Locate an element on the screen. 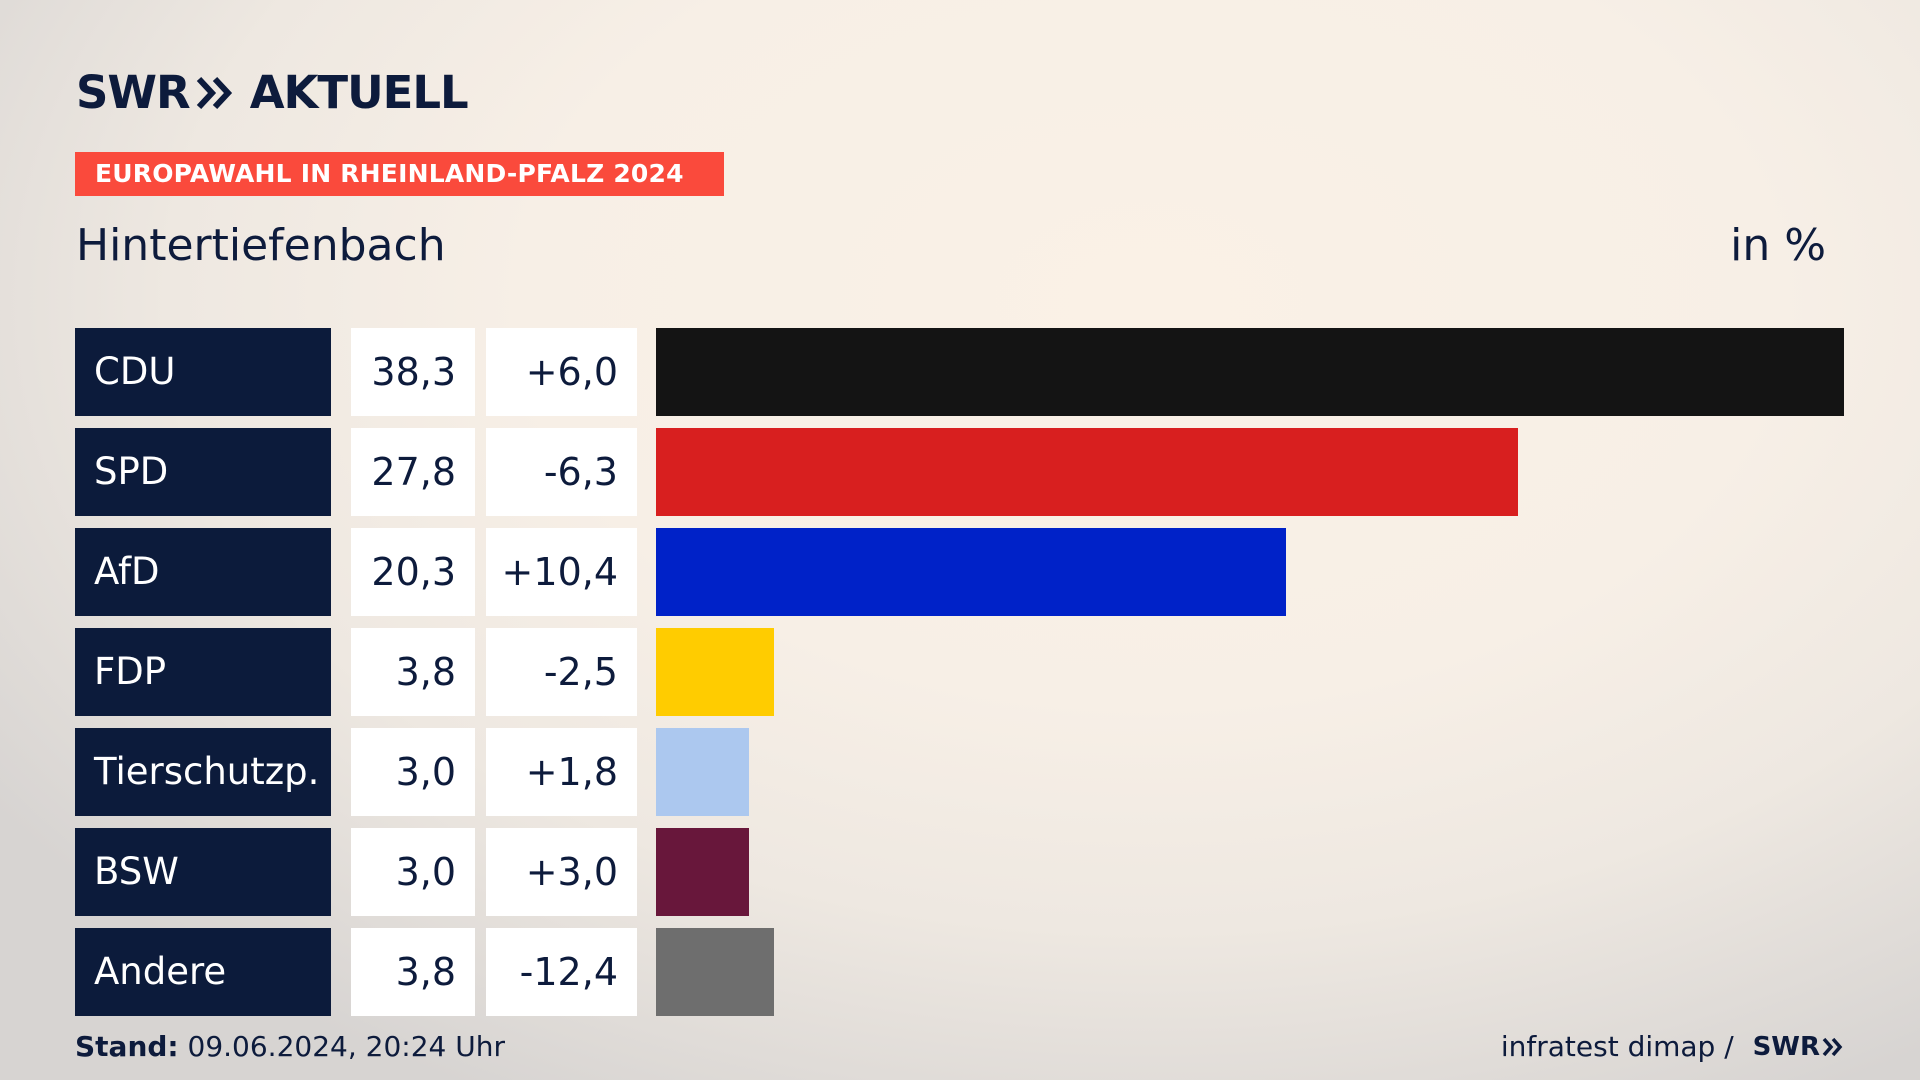 The height and width of the screenshot is (1080, 1920). swr-small-text: SWR is located at coordinates (1786, 1046).